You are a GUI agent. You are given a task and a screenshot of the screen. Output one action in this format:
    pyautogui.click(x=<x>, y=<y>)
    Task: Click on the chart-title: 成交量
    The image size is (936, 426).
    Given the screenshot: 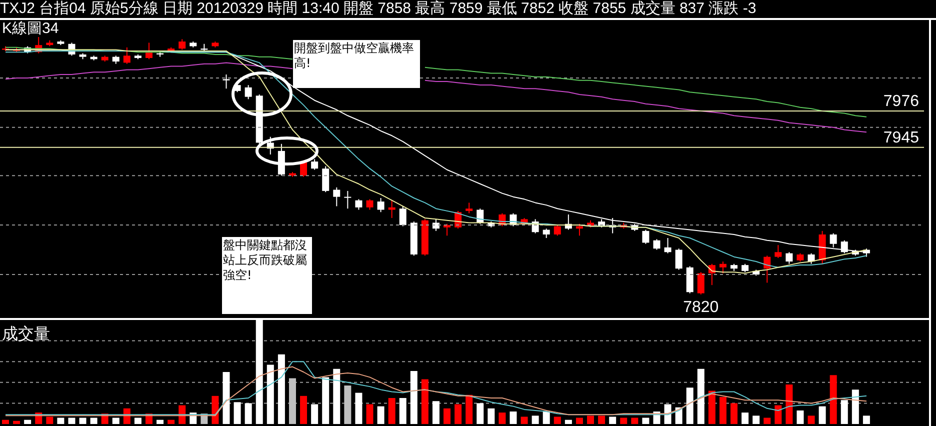 What is the action you would take?
    pyautogui.click(x=26, y=334)
    